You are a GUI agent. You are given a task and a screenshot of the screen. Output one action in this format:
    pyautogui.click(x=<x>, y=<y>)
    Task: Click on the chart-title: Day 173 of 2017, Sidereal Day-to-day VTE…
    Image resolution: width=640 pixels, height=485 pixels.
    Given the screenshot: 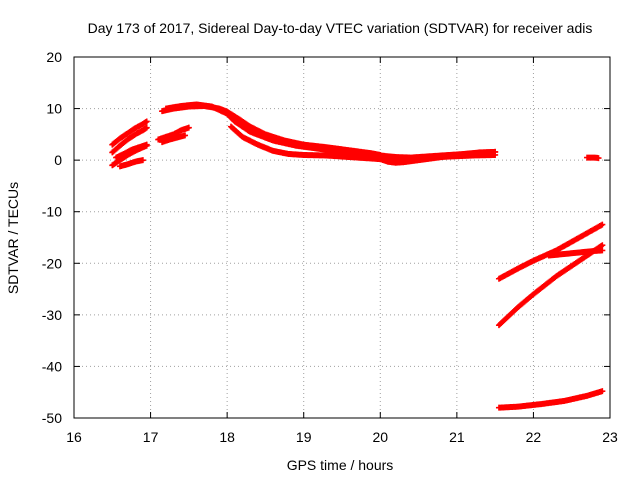 What is the action you would take?
    pyautogui.click(x=340, y=28)
    